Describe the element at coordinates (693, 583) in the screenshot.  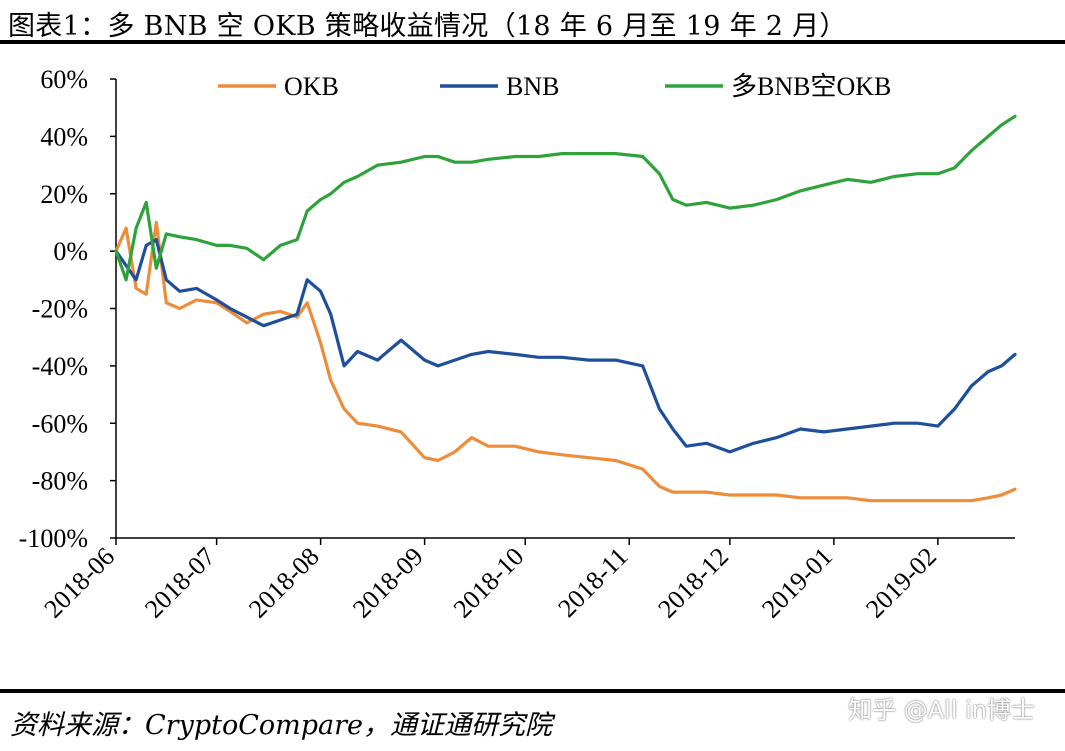
I see `x-tick-label: 2018-12` at that location.